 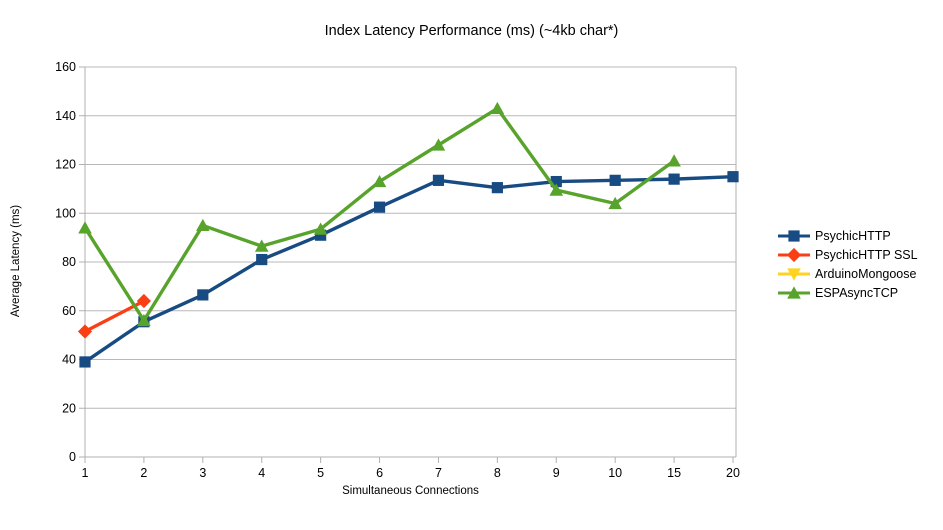 What do you see at coordinates (866, 254) in the screenshot?
I see `legend-label: PsychicHTTP SSL` at bounding box center [866, 254].